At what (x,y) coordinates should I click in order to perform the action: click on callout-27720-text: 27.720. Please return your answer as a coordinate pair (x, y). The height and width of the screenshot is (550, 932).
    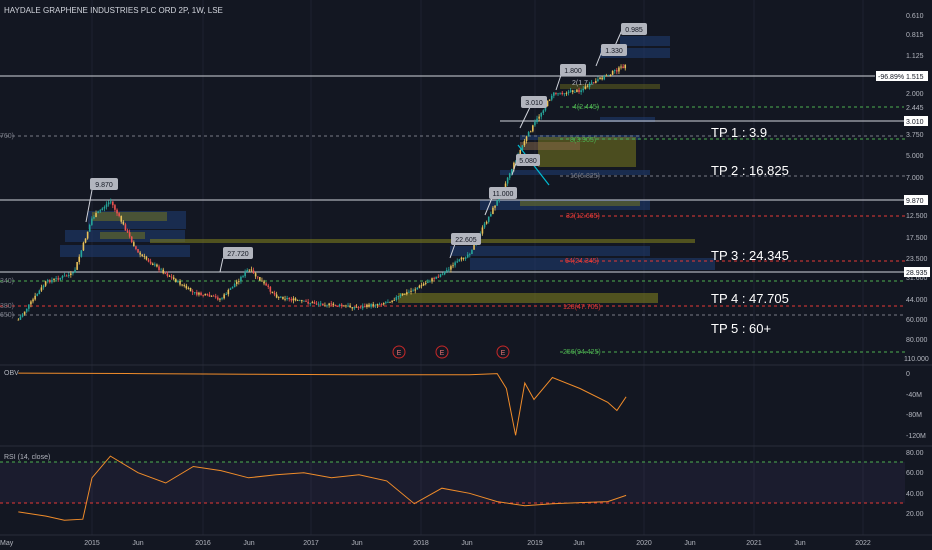
    Looking at the image, I should click on (238, 254).